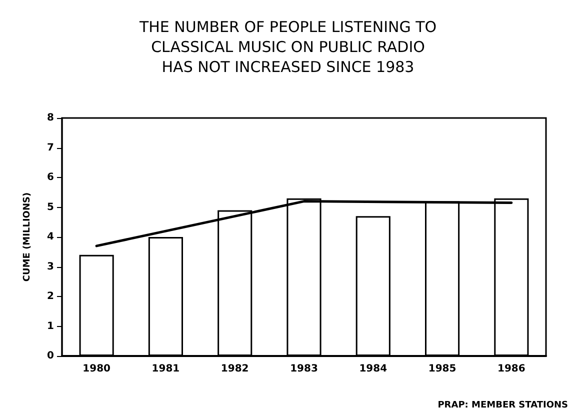  What do you see at coordinates (512, 369) in the screenshot?
I see `x-tick-label: 1986` at bounding box center [512, 369].